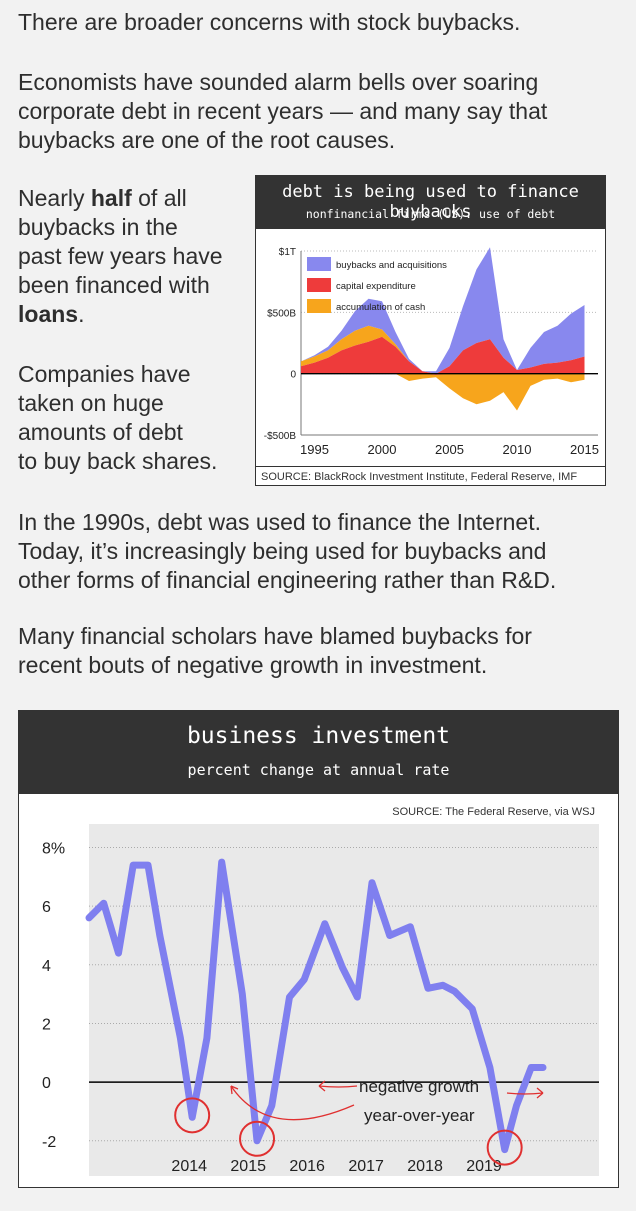 The width and height of the screenshot is (636, 1211). Describe the element at coordinates (366, 1166) in the screenshot. I see `investment-chart-x-tick-label: 2017` at that location.